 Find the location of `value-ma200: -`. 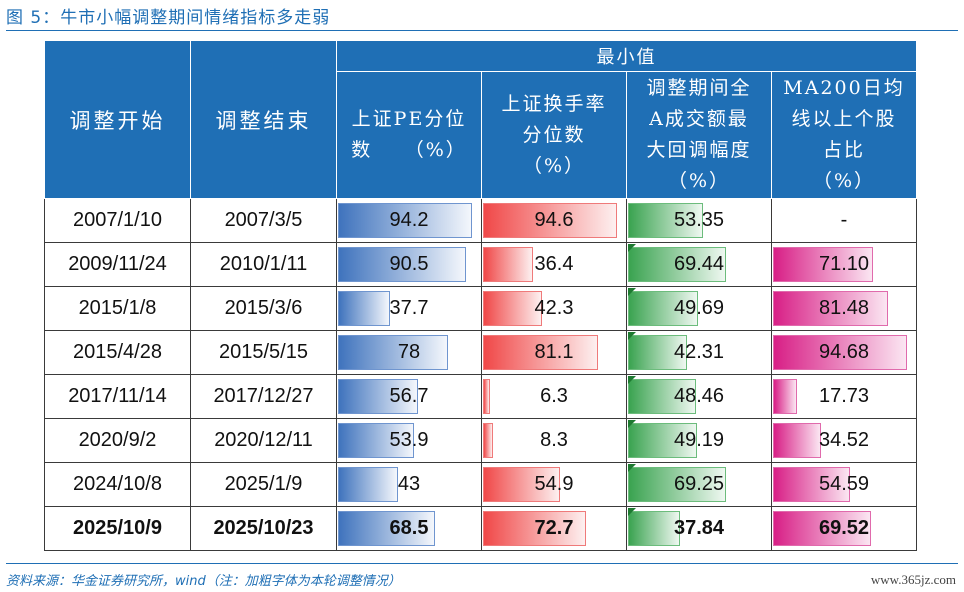

value-ma200: - is located at coordinates (844, 220).